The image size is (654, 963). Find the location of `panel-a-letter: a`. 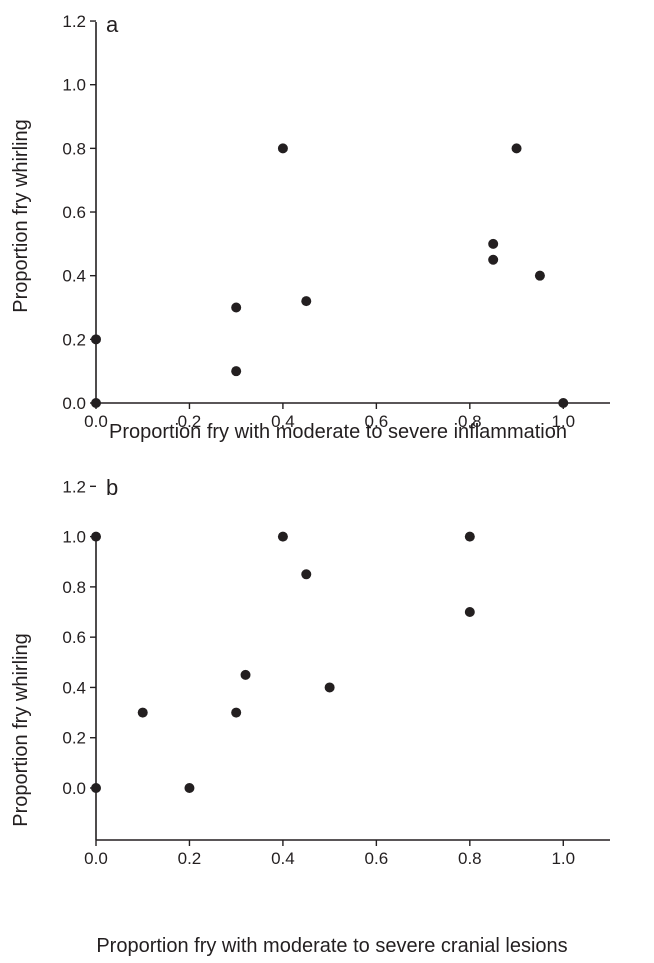

panel-a-letter: a is located at coordinates (112, 24).